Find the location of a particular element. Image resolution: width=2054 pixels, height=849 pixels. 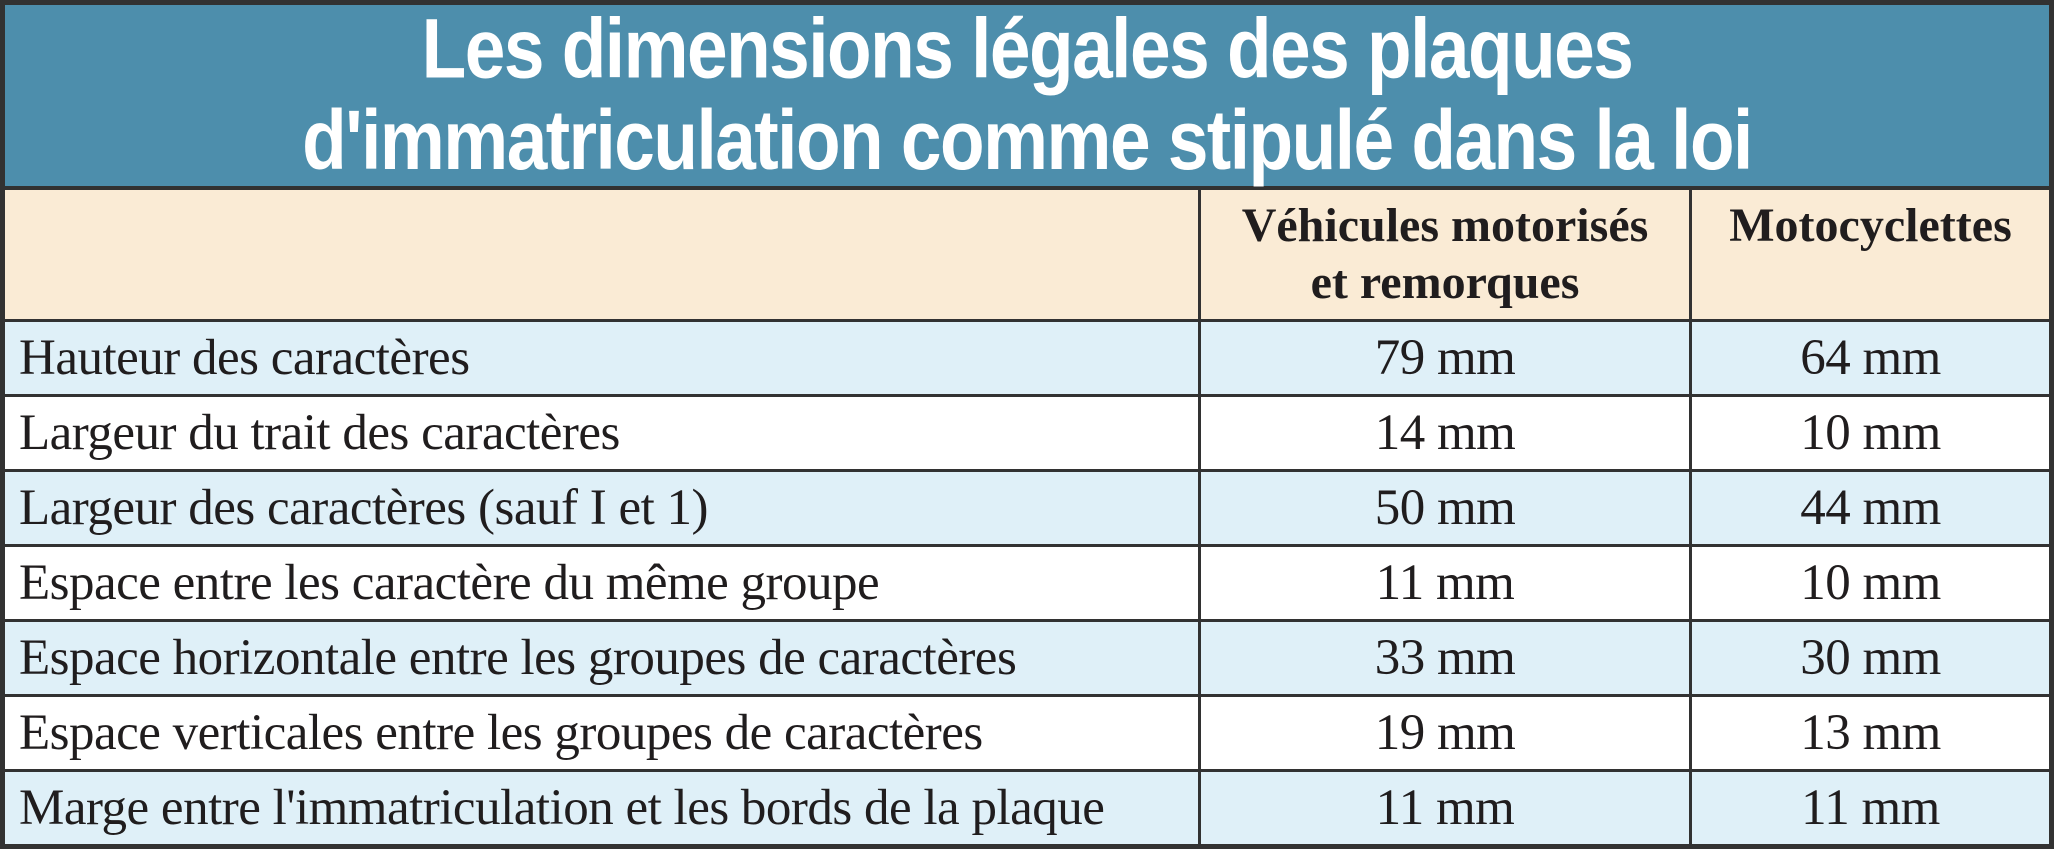

header-motorcycles: Motocyclettes is located at coordinates (1870, 254).